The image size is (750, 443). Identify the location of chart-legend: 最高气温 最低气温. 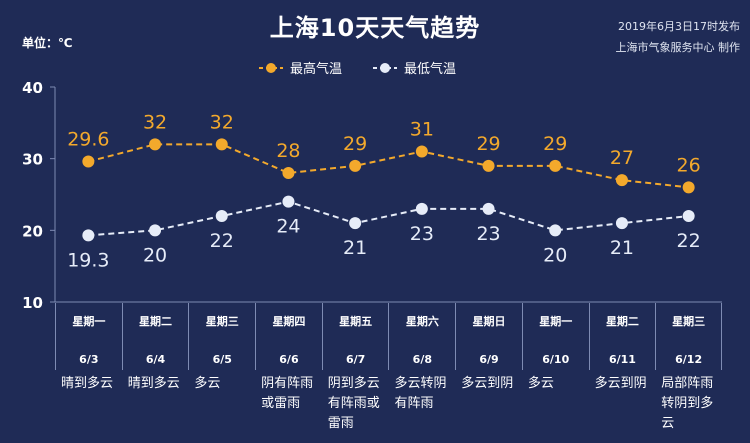
(357, 67).